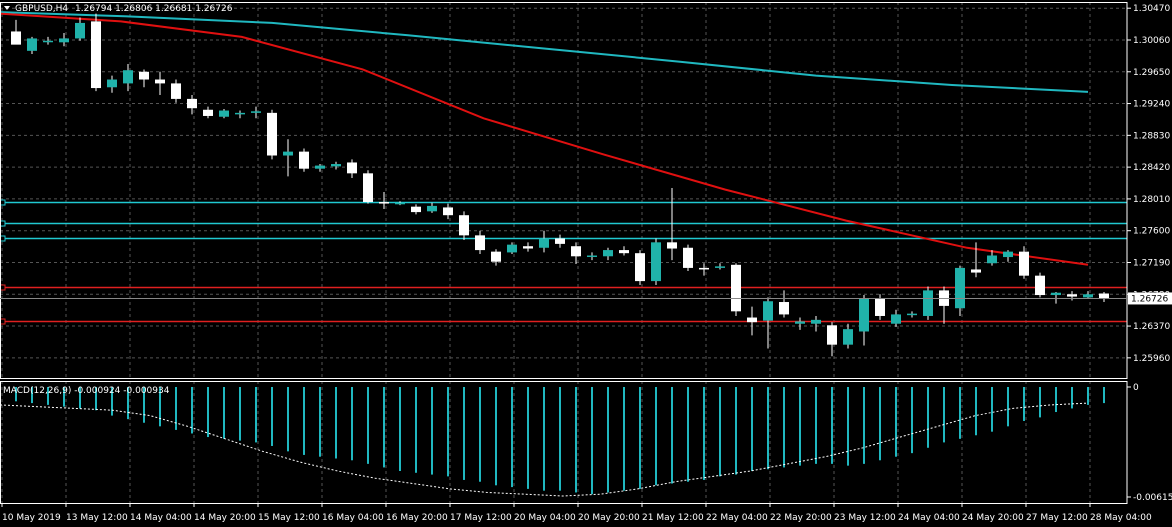 This screenshot has height=527, width=1172. I want to click on price-tick-label: 1.29650, so click(1151, 73).